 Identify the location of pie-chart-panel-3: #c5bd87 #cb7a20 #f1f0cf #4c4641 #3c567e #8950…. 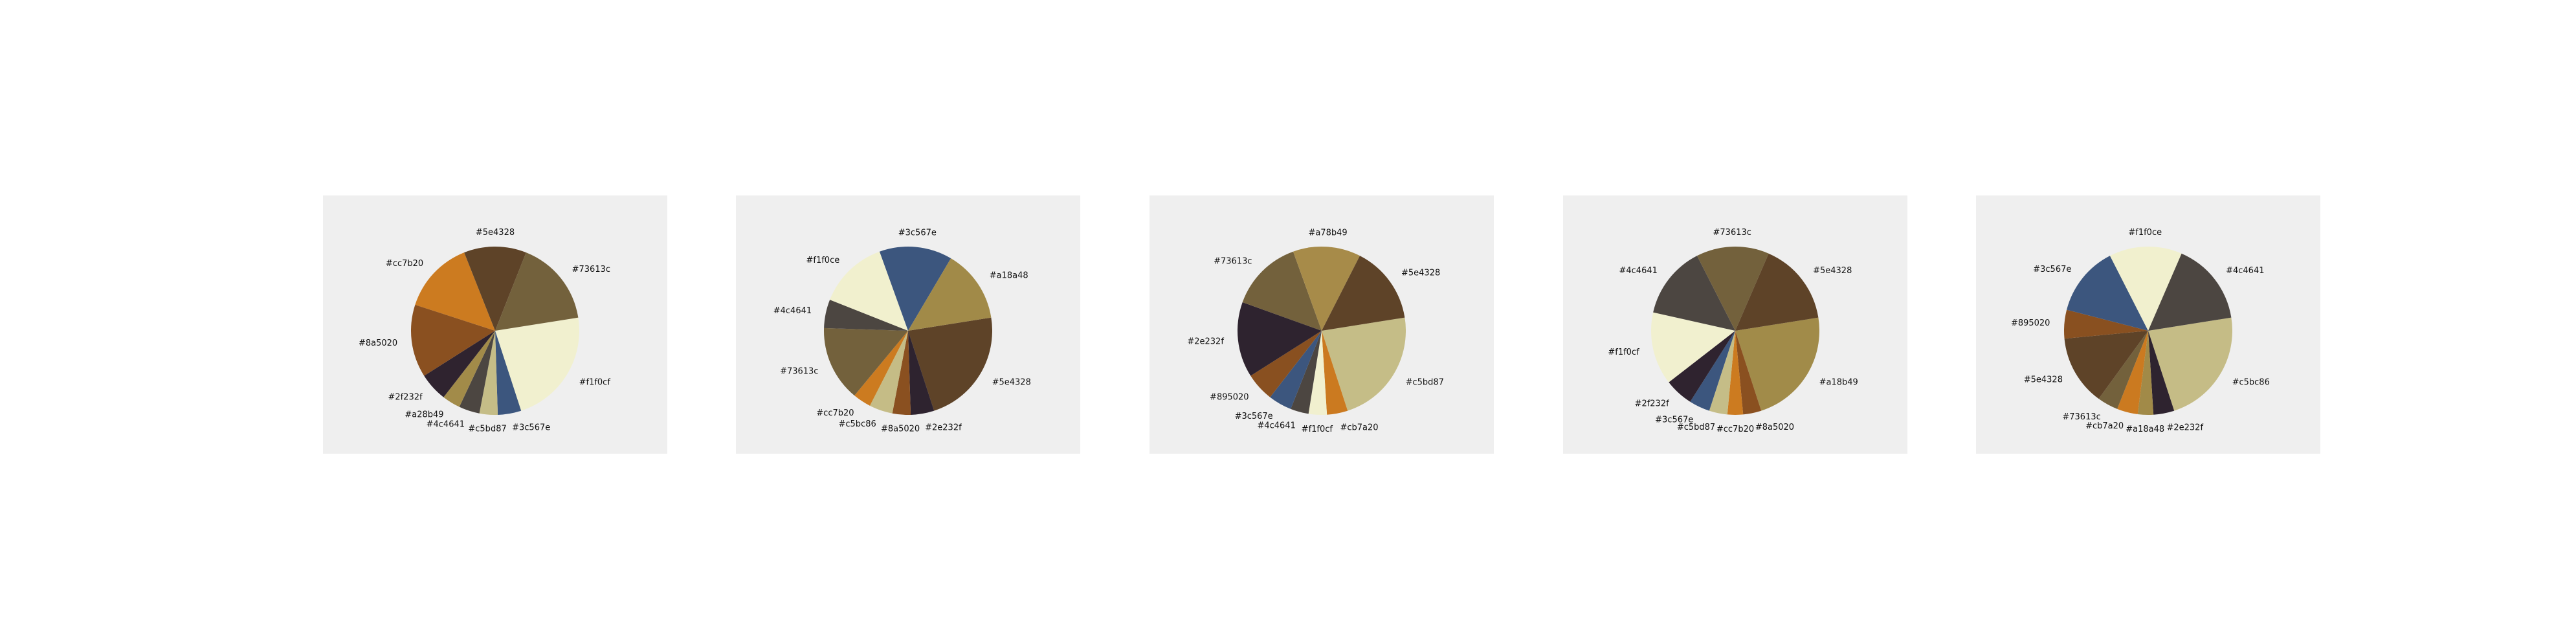
(1321, 324).